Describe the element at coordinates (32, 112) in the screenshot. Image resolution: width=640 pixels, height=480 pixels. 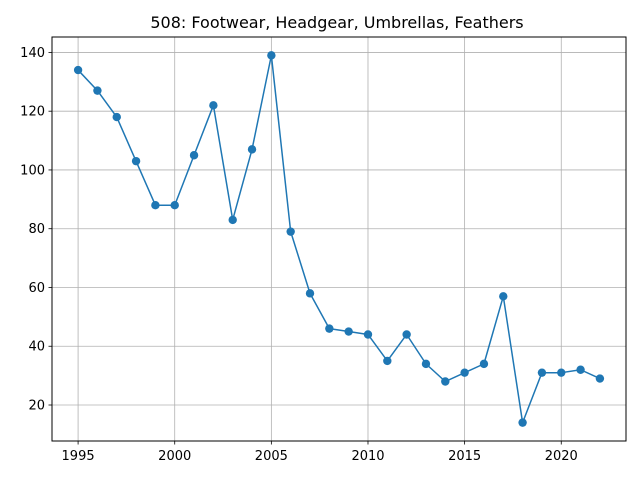
I see `y-tick-label: 120` at that location.